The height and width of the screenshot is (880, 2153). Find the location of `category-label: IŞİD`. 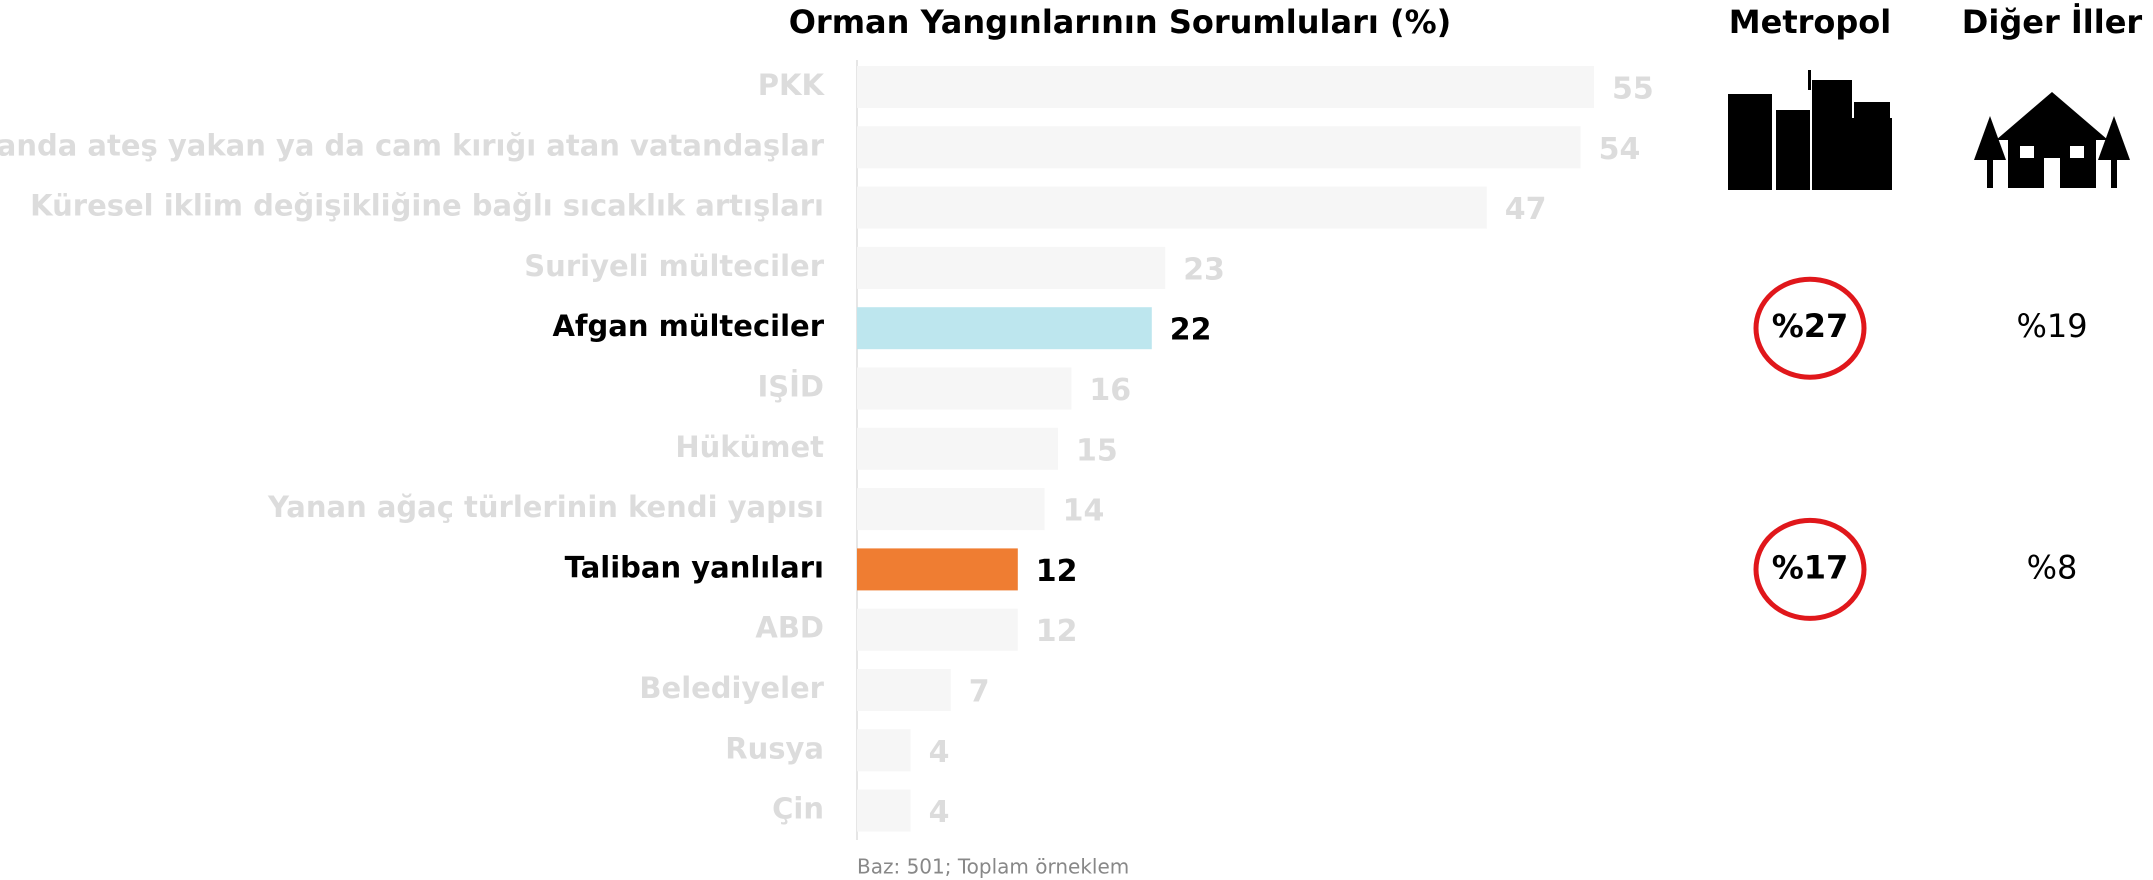

category-label: IŞİD is located at coordinates (790, 387).